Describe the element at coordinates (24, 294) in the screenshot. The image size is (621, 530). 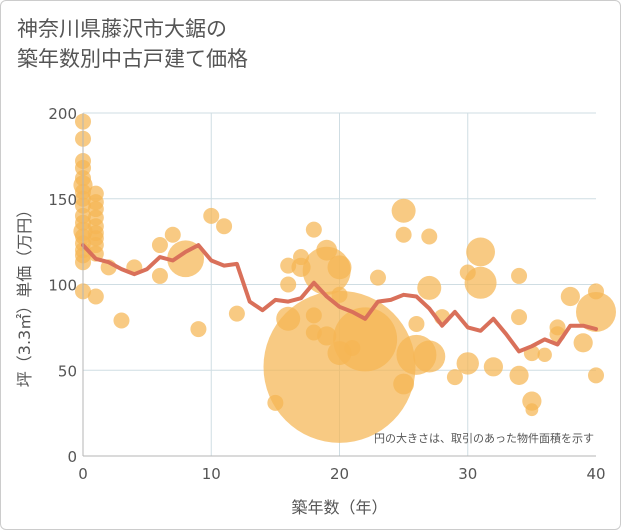
I see `y-axis-label: 坪（3.3㎡）単価（万円）` at that location.